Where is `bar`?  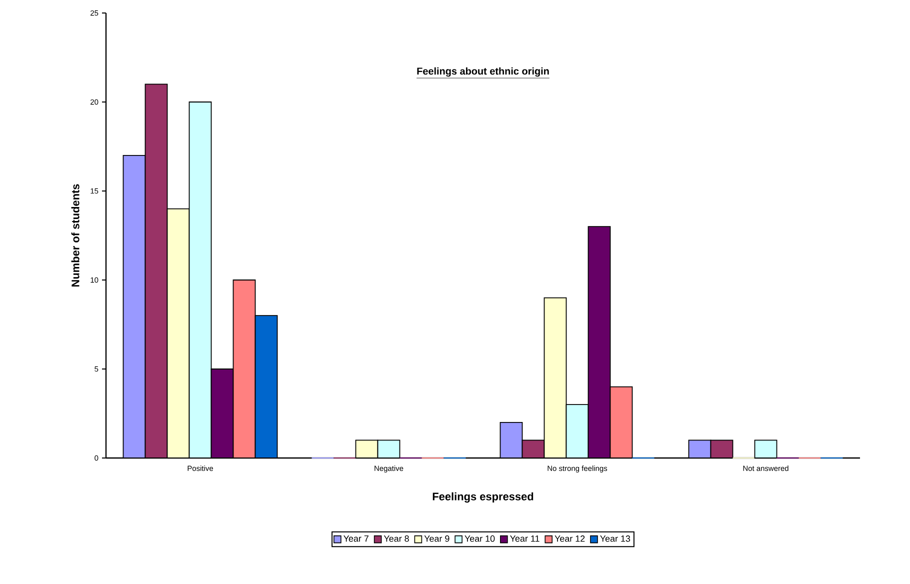 bar is located at coordinates (766, 449).